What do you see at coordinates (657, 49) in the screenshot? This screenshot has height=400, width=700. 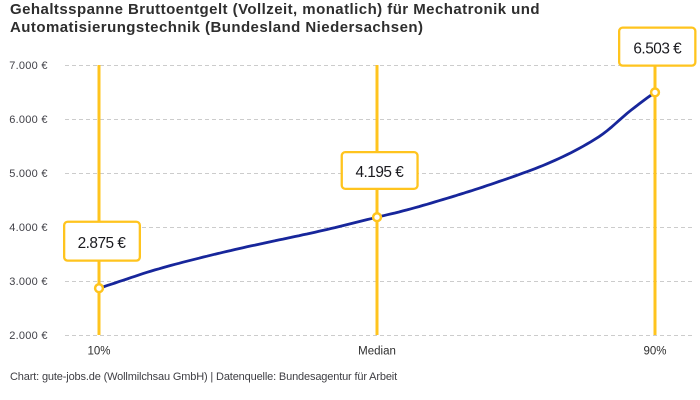 I see `svg-text: 6.503 €` at bounding box center [657, 49].